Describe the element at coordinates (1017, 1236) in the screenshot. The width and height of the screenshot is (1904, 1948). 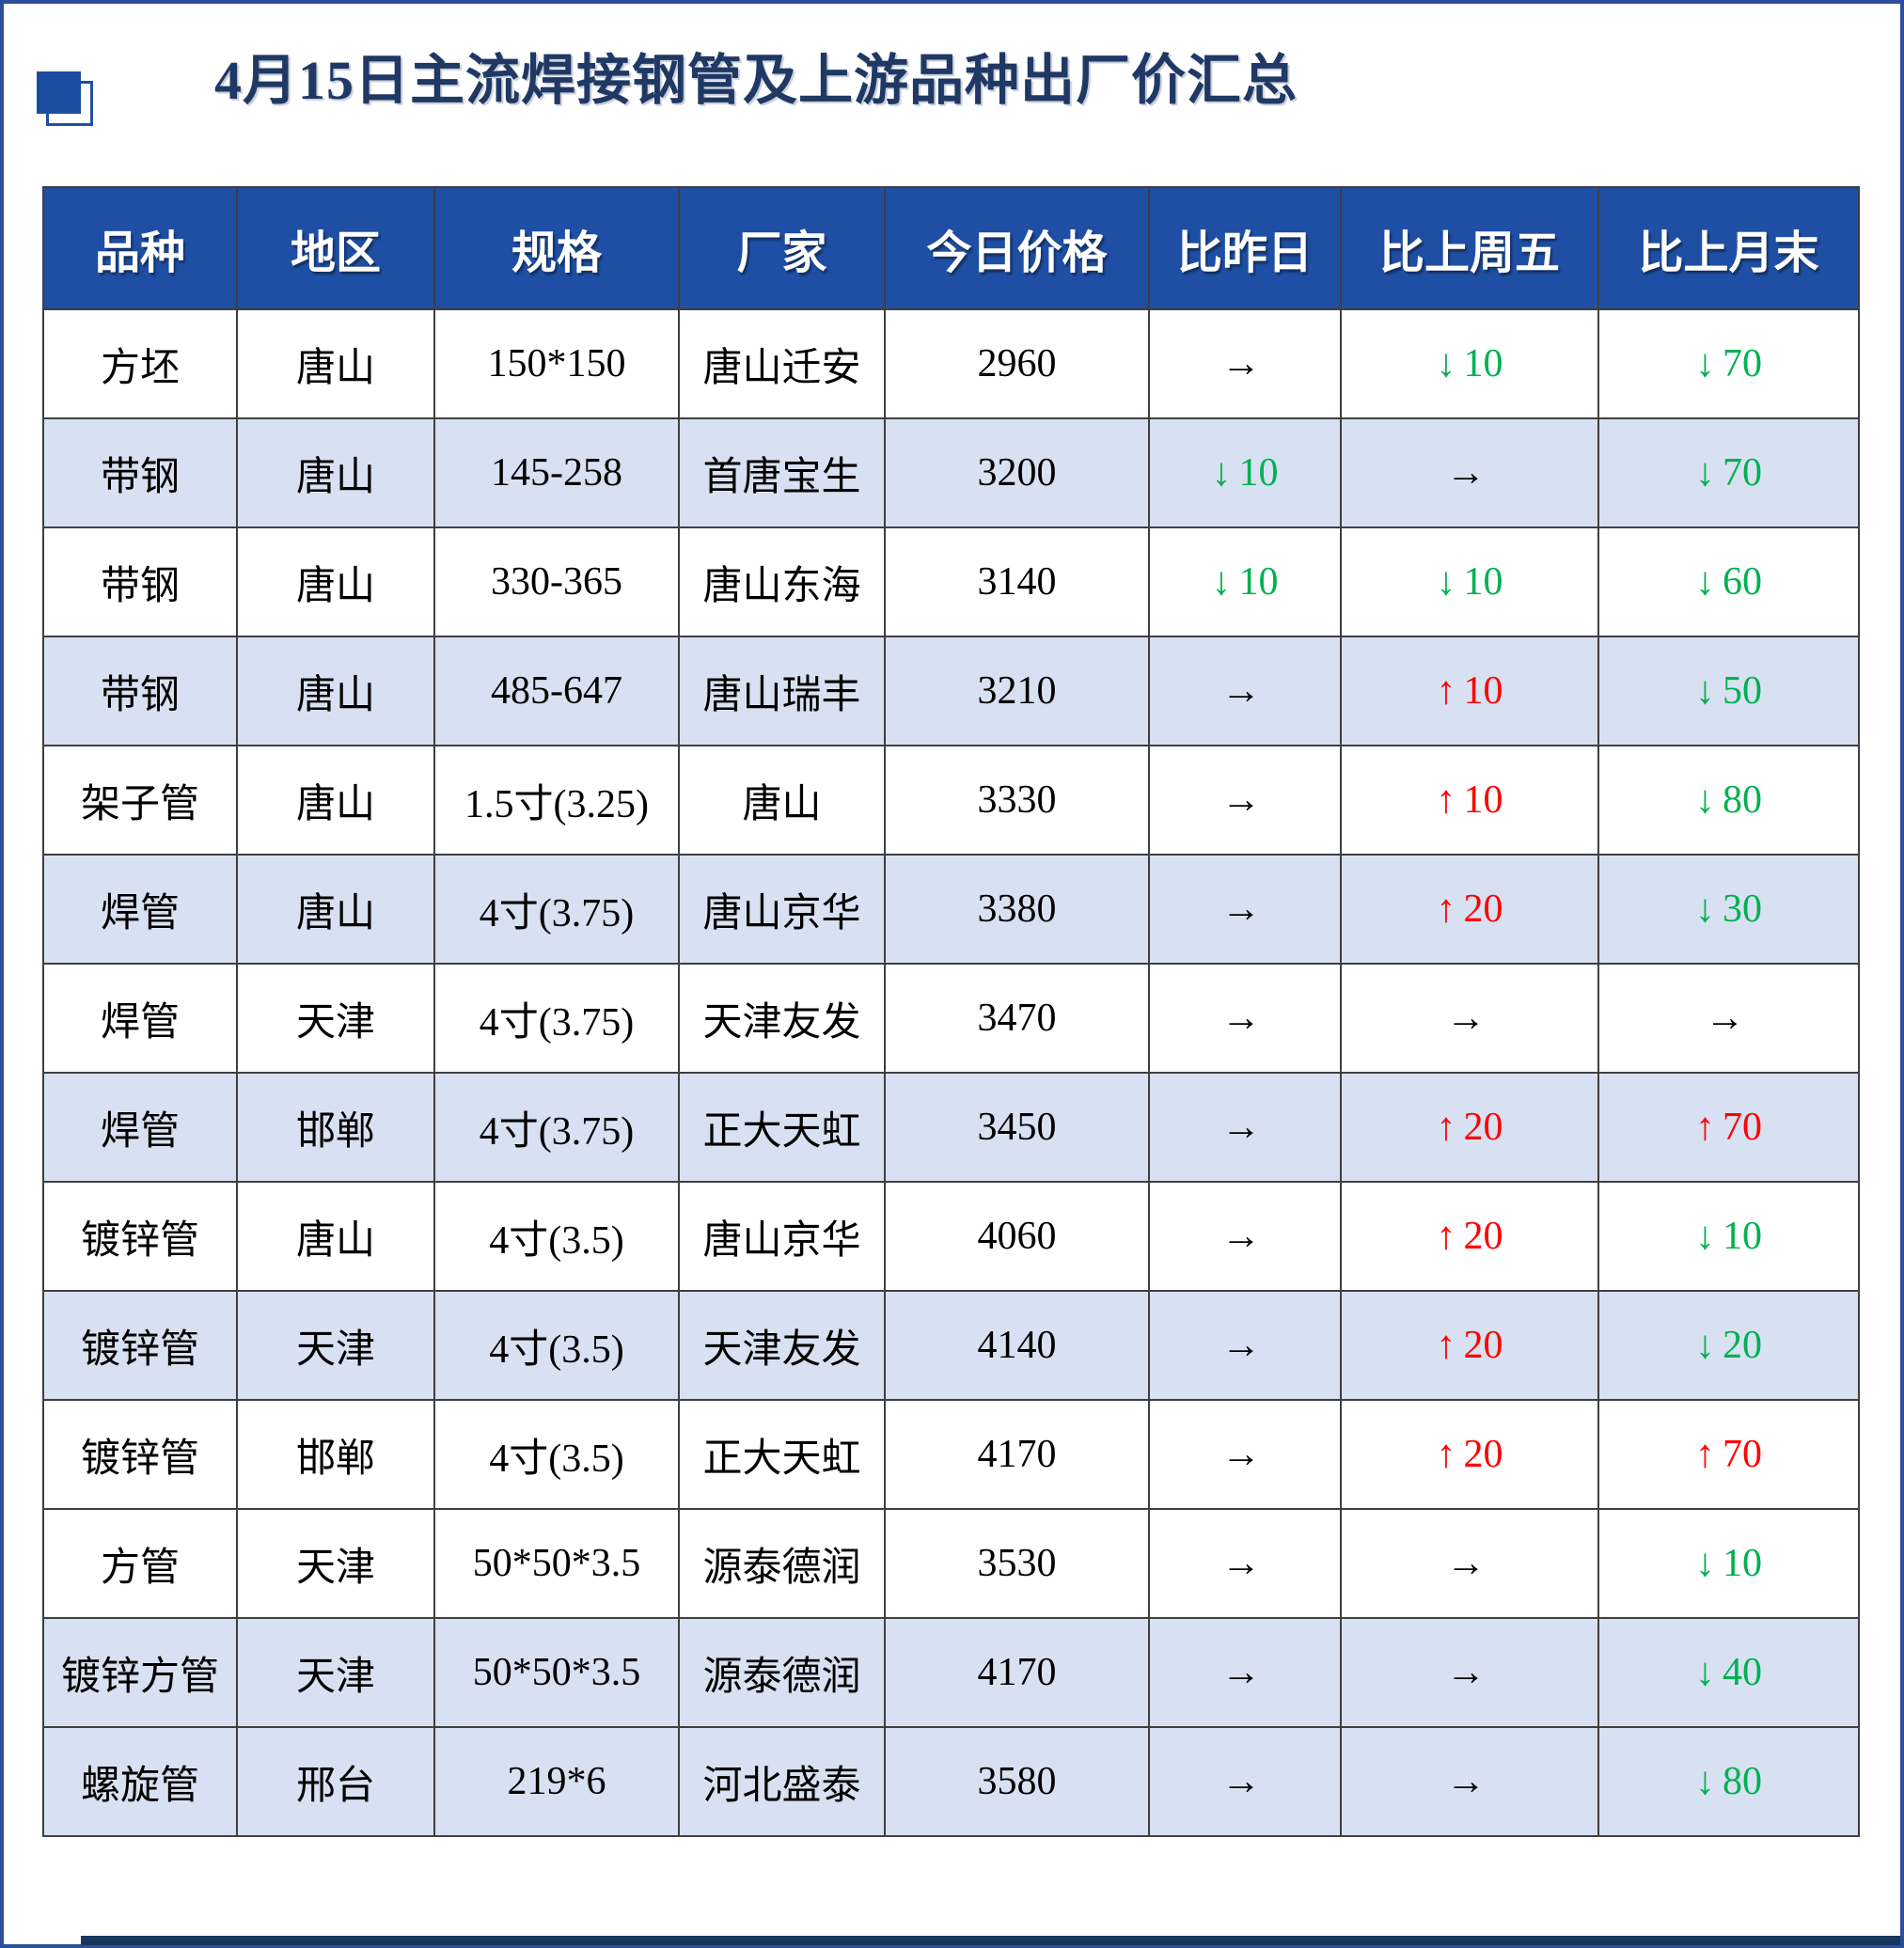
I see `price-cell: 4060` at that location.